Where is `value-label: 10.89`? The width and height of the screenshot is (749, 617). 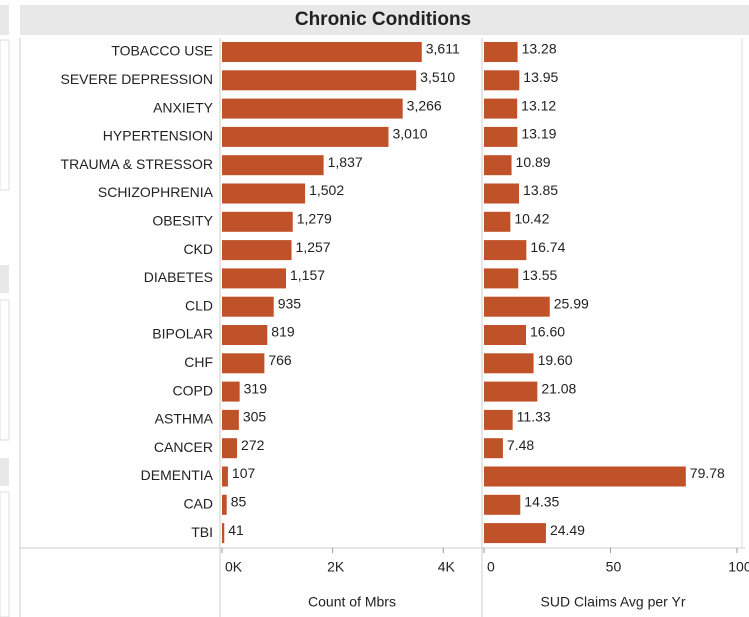
value-label: 10.89 is located at coordinates (533, 162).